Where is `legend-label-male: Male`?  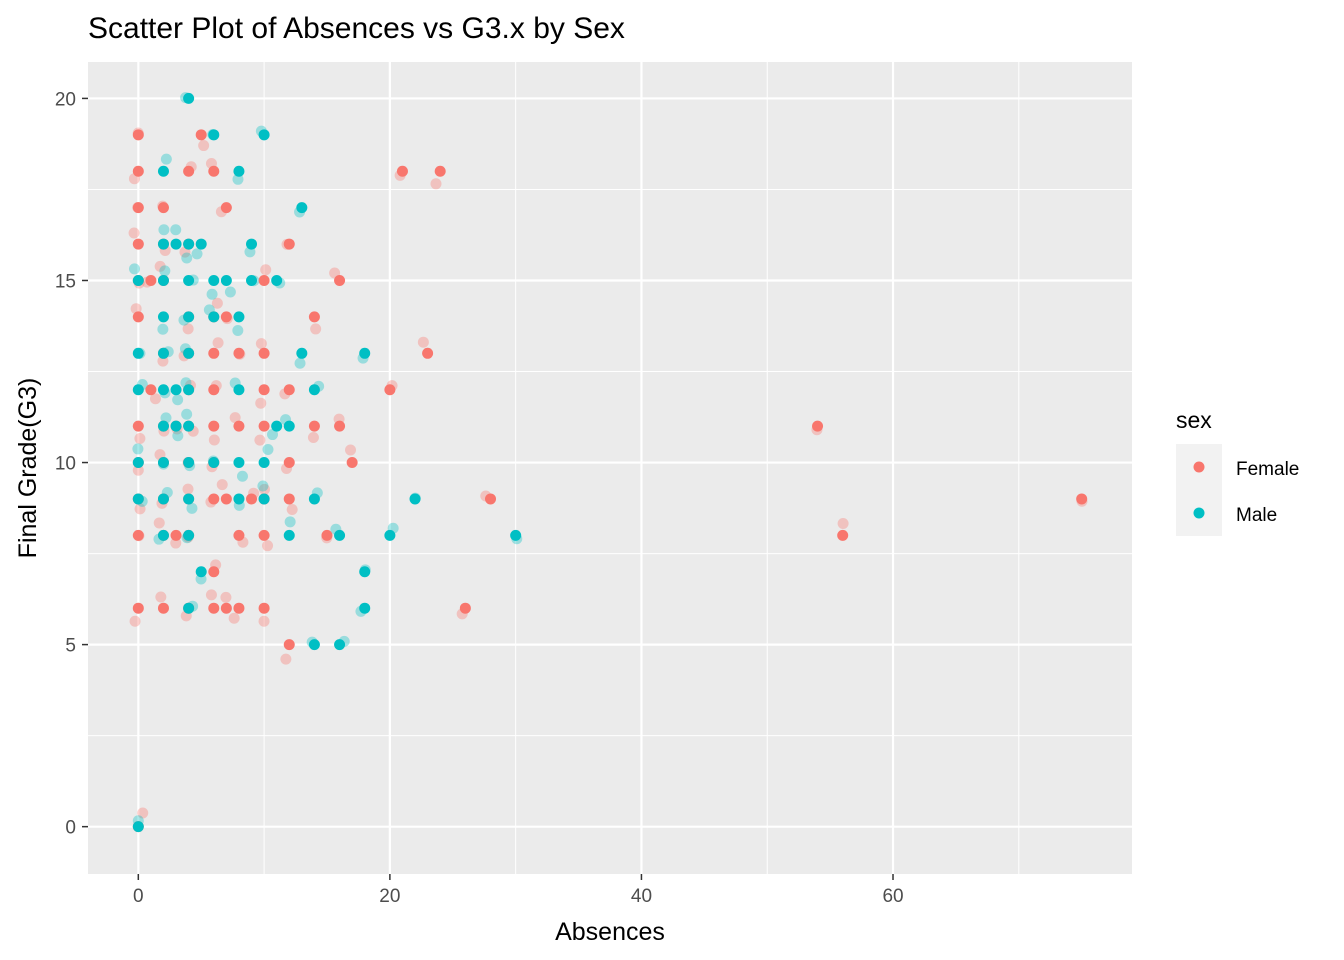 legend-label-male: Male is located at coordinates (1256, 515).